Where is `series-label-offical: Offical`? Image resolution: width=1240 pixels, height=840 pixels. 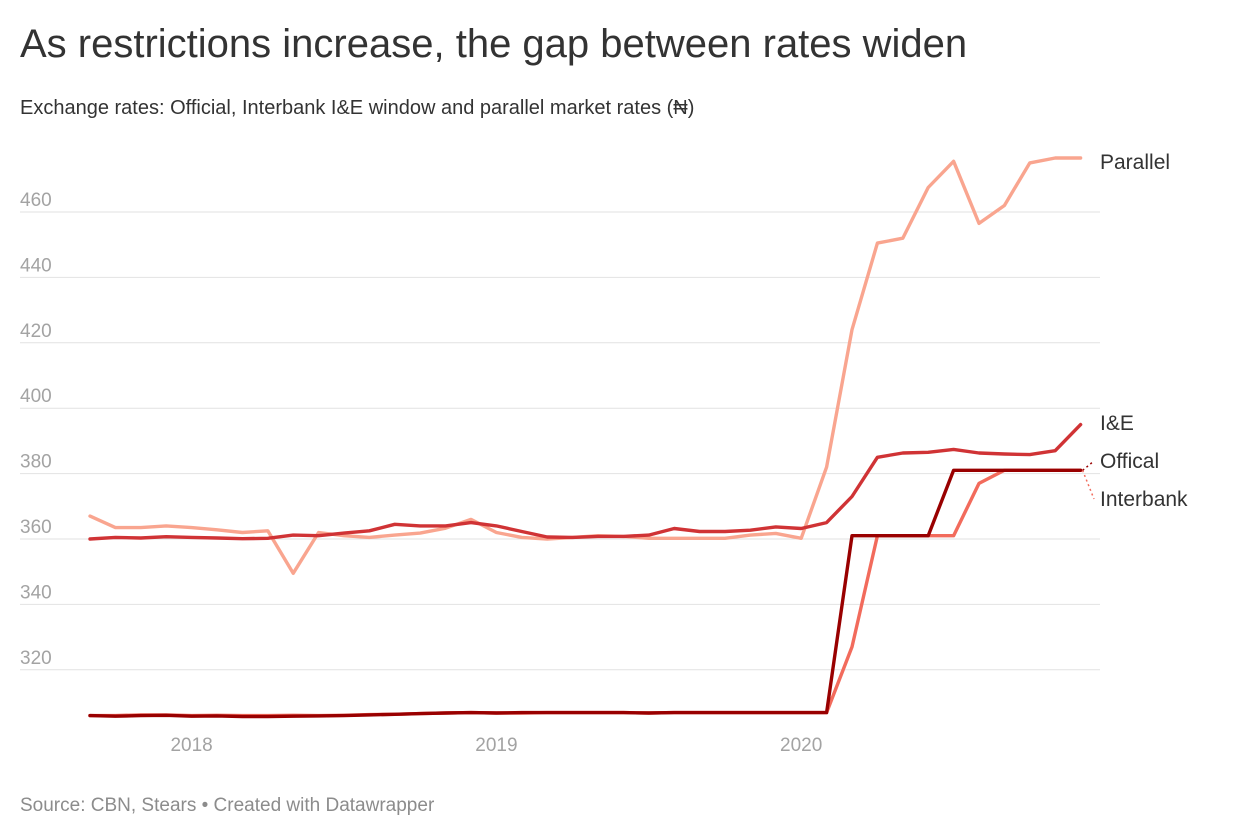
series-label-offical: Offical is located at coordinates (1129, 461).